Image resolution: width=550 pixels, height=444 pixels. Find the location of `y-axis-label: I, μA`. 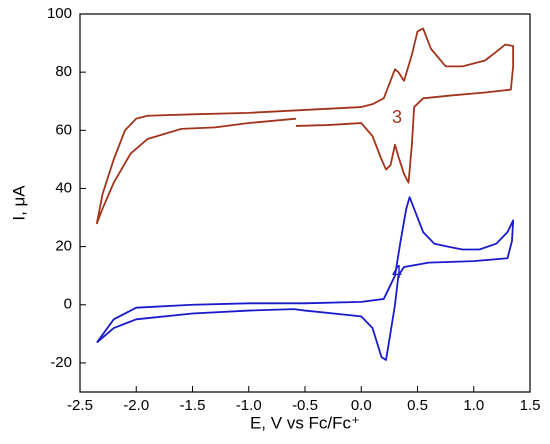

y-axis-label: I, μA is located at coordinates (18, 203).